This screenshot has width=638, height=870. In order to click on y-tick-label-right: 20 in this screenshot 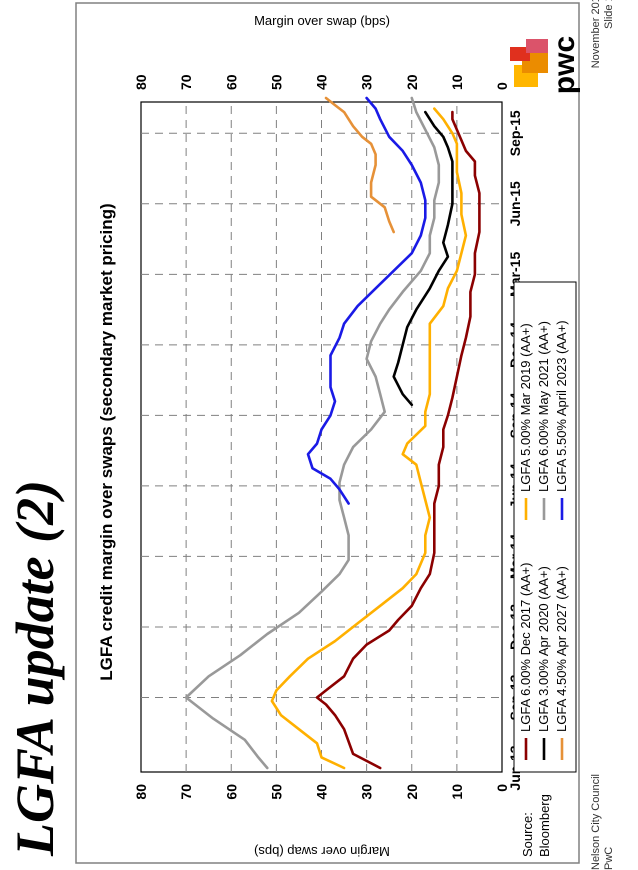, I will do `click(412, 82)`.